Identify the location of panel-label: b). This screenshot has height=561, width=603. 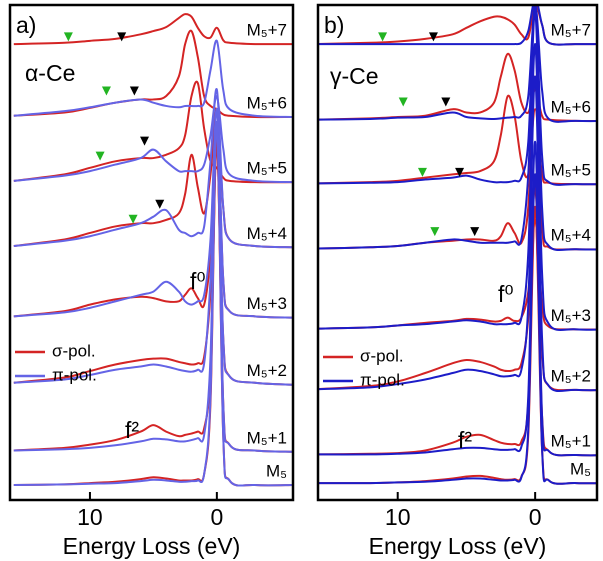
(334, 25).